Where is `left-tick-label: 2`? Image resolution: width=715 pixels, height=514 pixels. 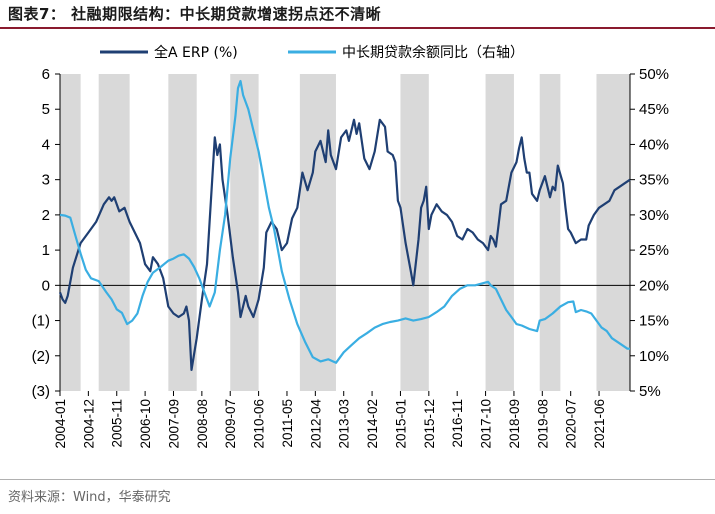 left-tick-label: 2 is located at coordinates (46, 215).